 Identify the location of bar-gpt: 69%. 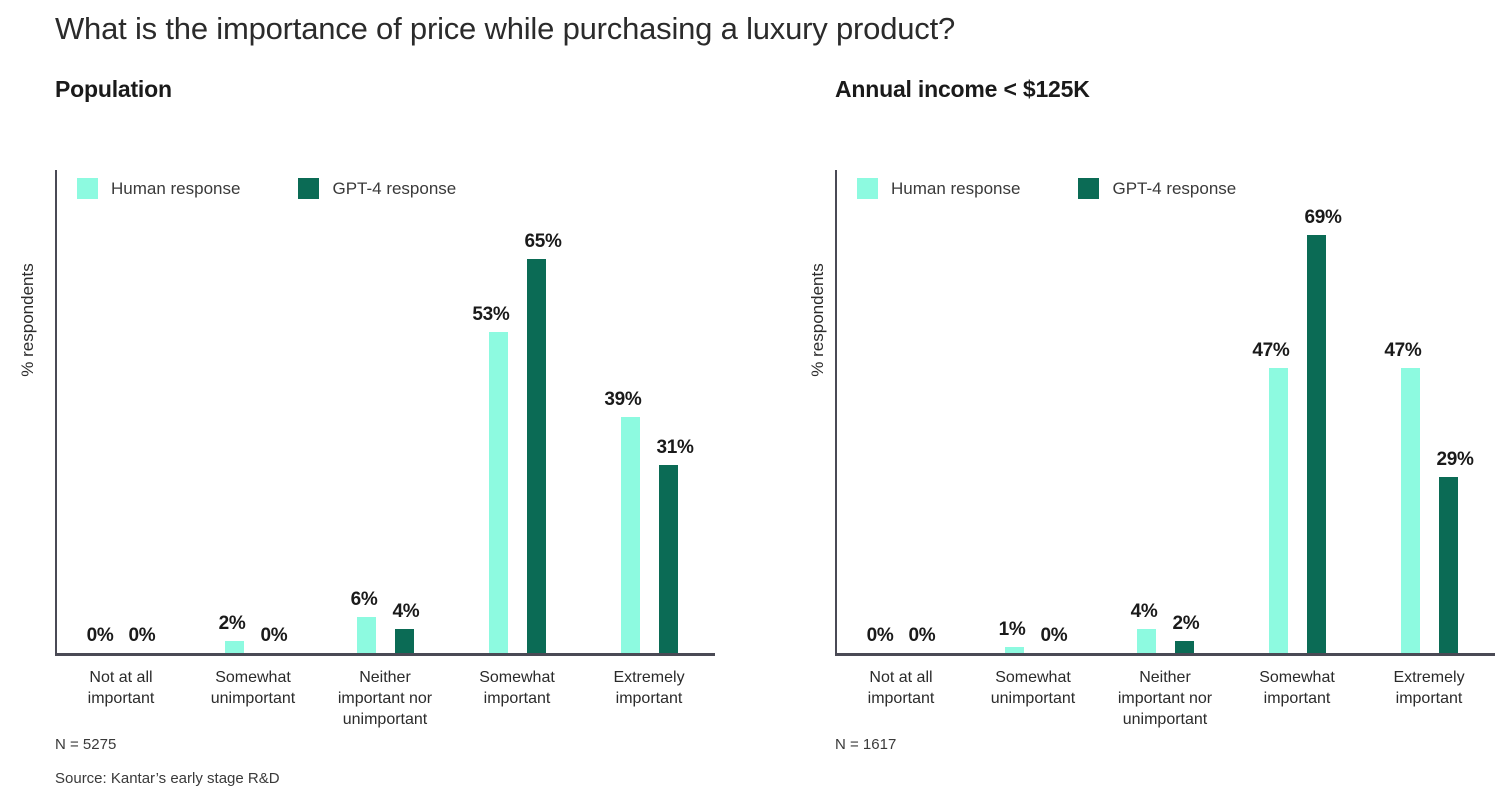
(1323, 411).